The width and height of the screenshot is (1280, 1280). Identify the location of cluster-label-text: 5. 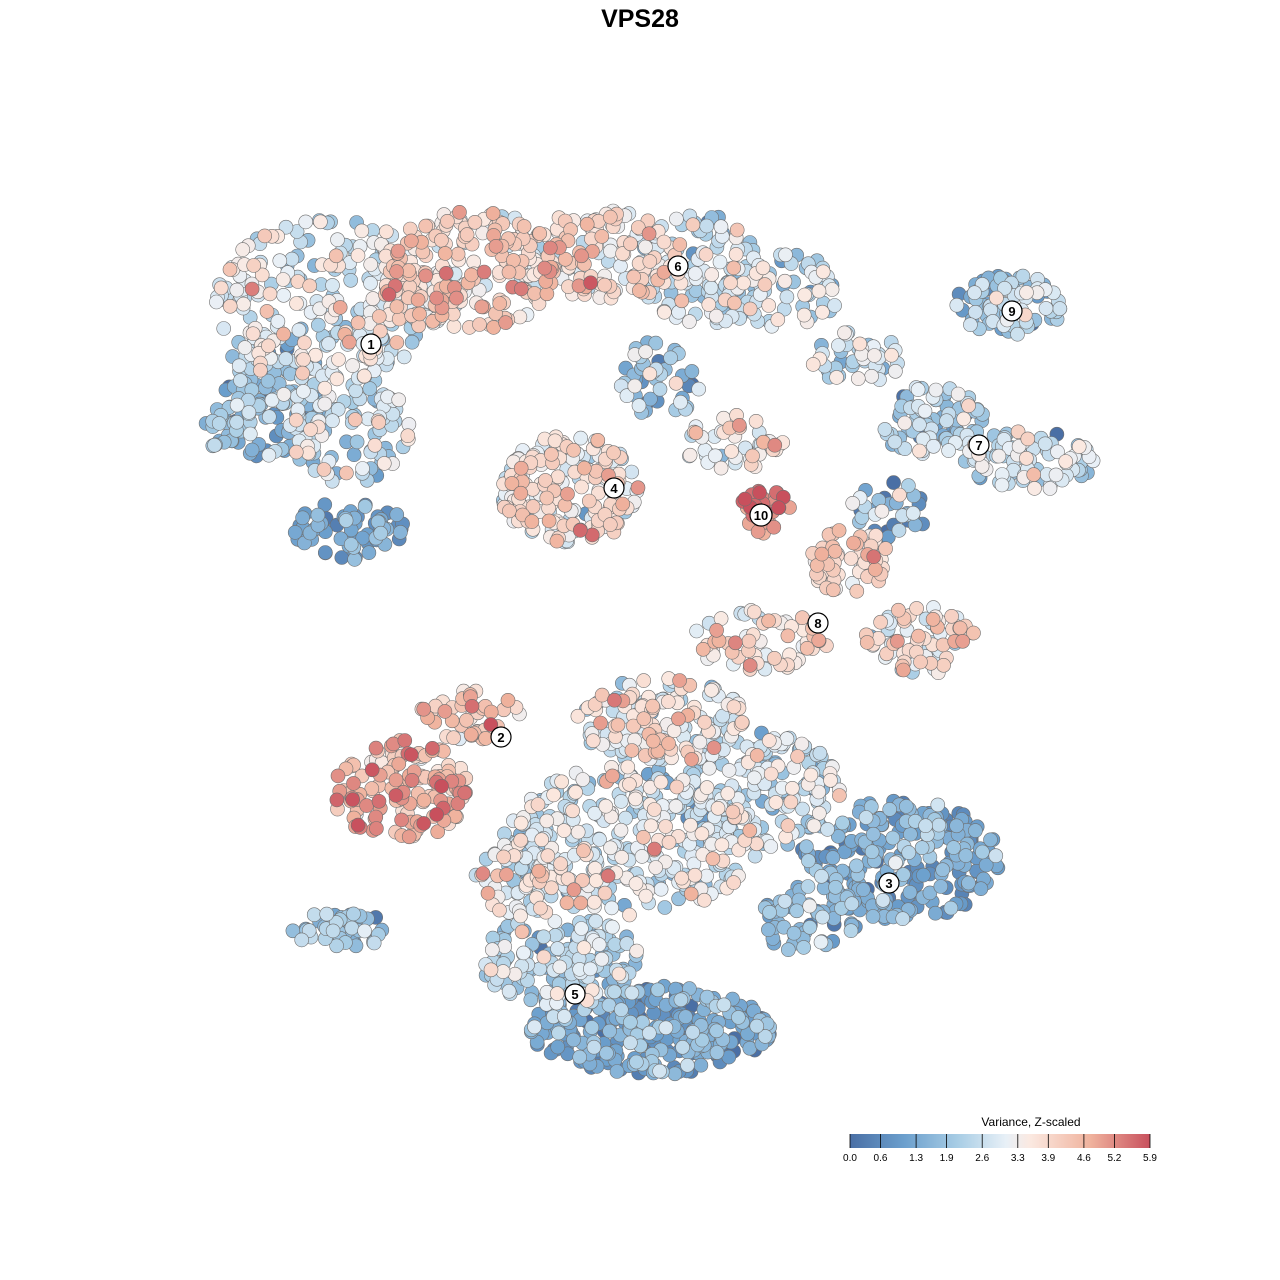
(574, 994).